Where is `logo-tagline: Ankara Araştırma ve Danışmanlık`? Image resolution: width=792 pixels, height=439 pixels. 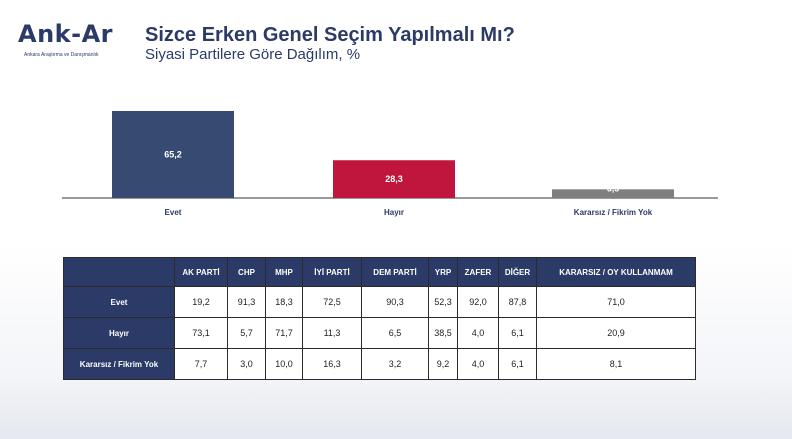
logo-tagline: Ankara Araştırma ve Danışmanlık is located at coordinates (61, 55).